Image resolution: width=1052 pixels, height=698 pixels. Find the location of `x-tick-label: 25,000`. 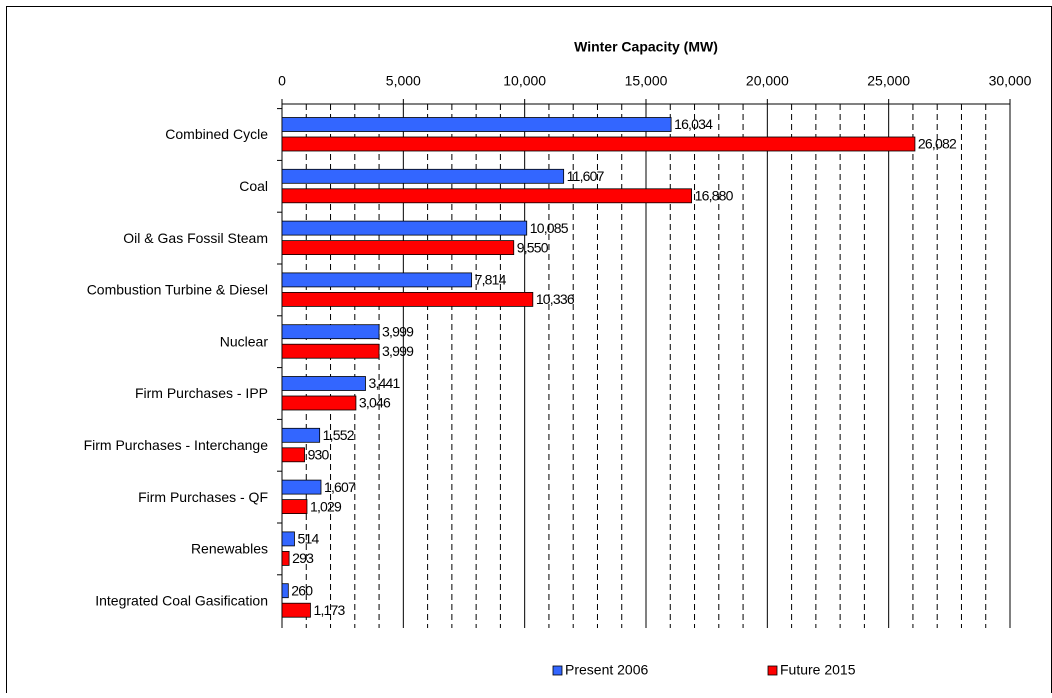

x-tick-label: 25,000 is located at coordinates (888, 81).